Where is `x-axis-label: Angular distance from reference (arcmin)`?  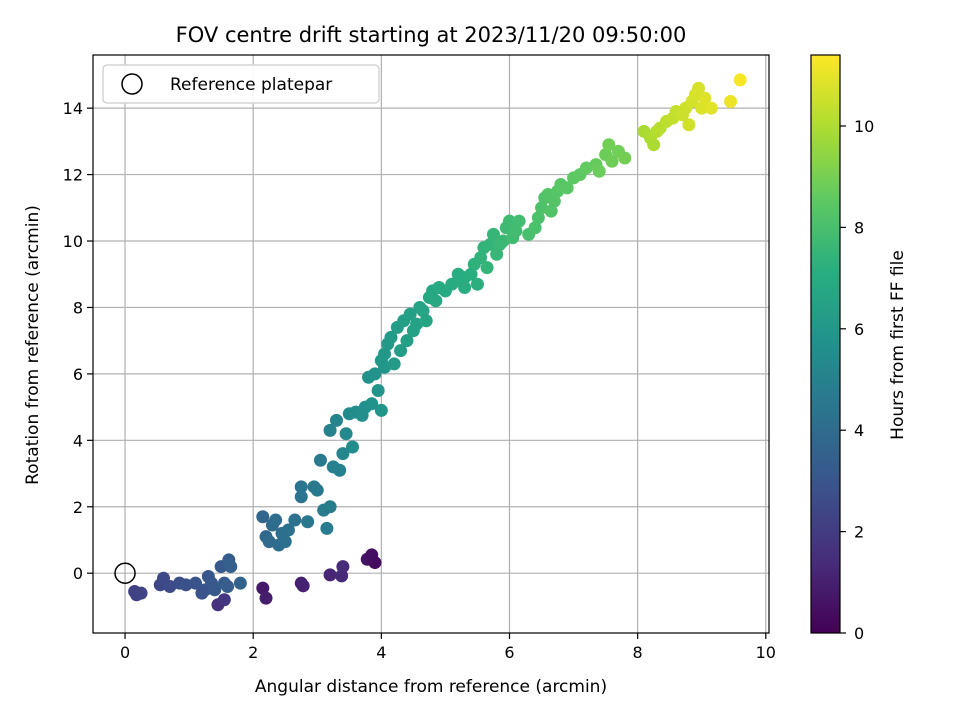 x-axis-label: Angular distance from reference (arcmin) is located at coordinates (431, 687).